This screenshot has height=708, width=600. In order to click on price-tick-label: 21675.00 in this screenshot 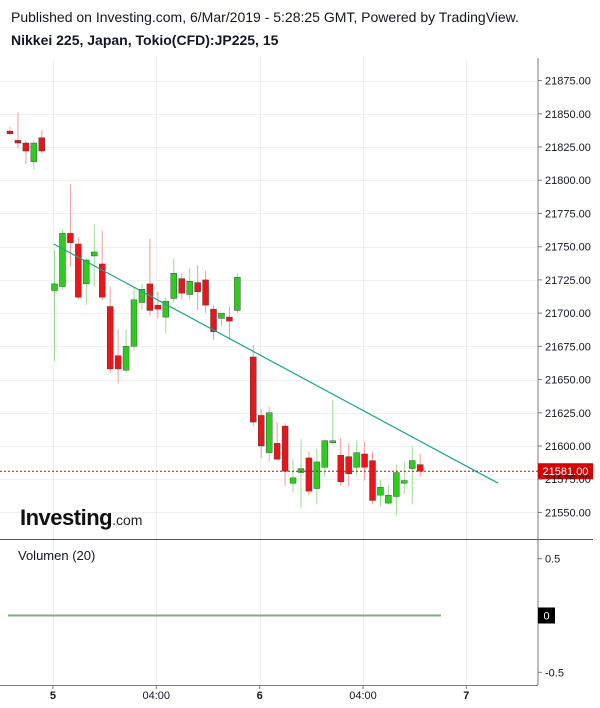, I will do `click(568, 347)`.